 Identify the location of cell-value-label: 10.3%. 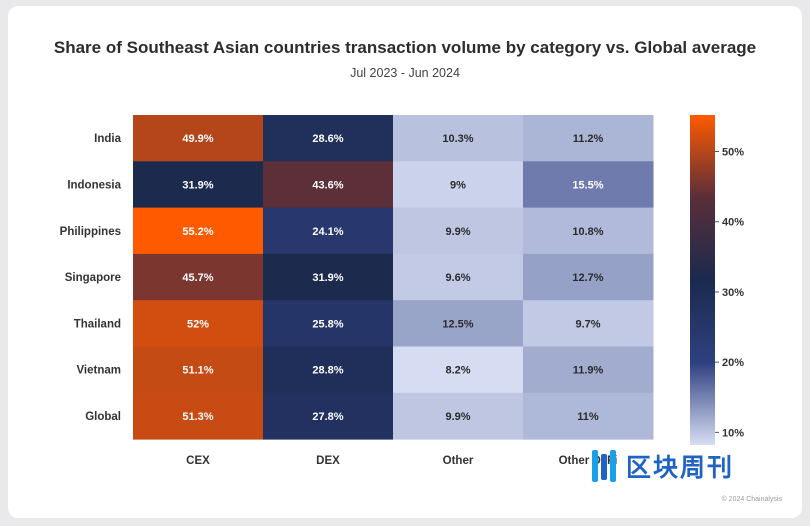
(457, 139).